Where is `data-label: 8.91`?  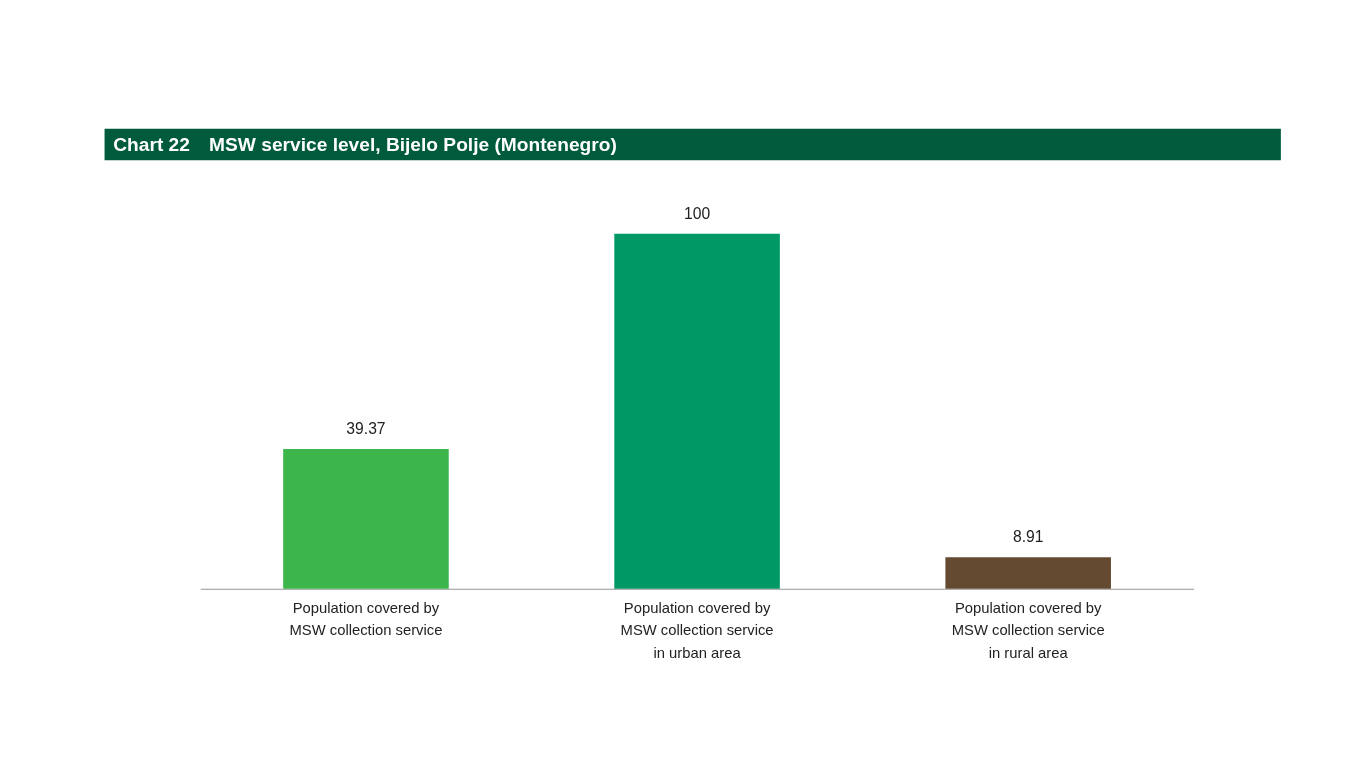 data-label: 8.91 is located at coordinates (1028, 537).